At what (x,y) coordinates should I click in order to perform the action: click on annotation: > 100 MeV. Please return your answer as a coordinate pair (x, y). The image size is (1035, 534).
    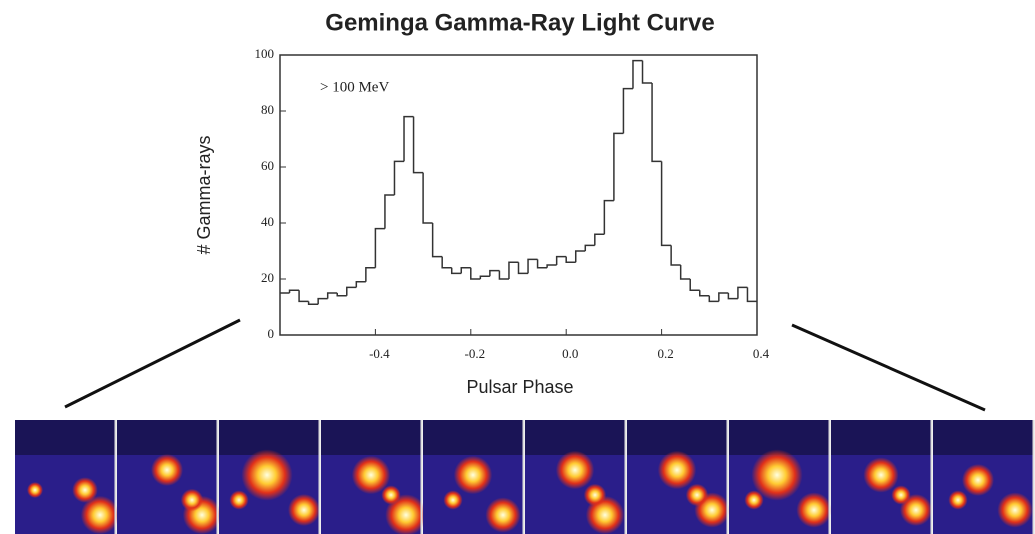
    Looking at the image, I should click on (354, 87).